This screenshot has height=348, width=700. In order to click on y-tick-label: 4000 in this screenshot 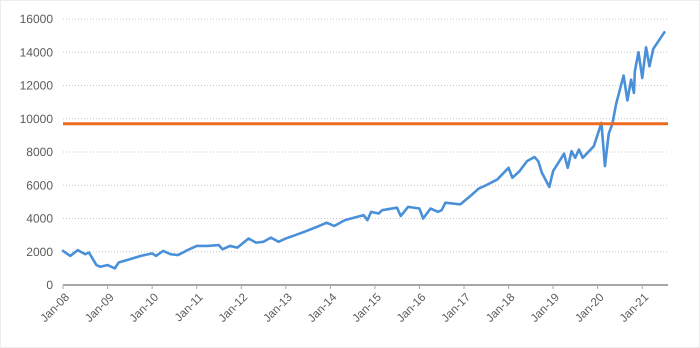, I will do `click(40, 219)`.